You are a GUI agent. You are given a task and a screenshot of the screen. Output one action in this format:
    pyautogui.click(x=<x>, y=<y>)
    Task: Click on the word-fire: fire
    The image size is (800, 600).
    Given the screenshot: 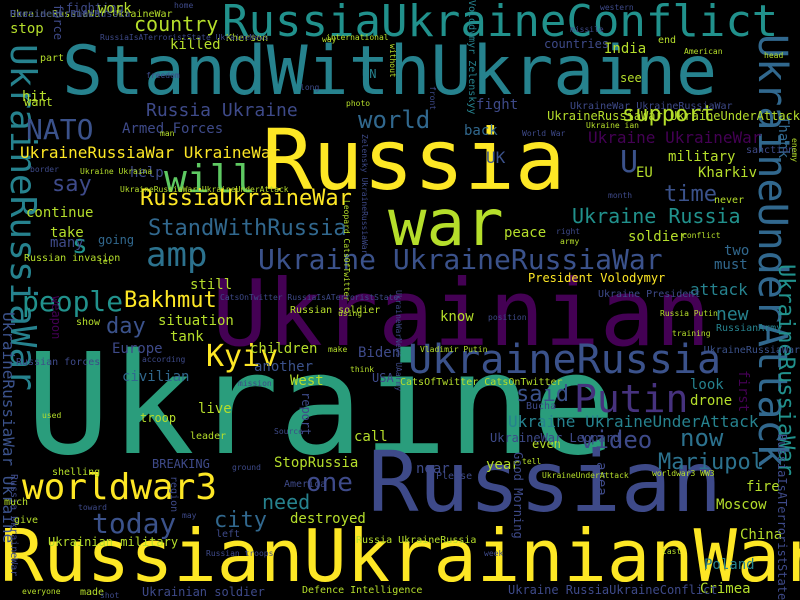 What is the action you would take?
    pyautogui.click(x=763, y=487)
    